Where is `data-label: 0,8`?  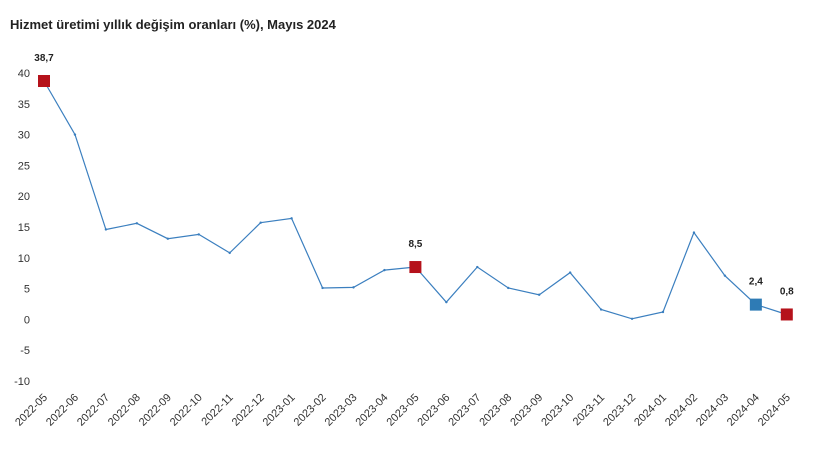
data-label: 0,8 is located at coordinates (787, 291).